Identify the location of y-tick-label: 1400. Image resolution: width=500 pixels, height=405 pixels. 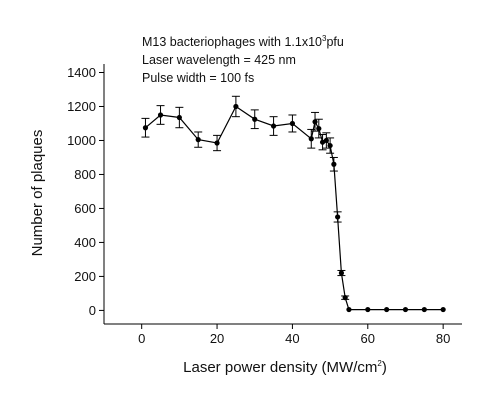
(81, 72).